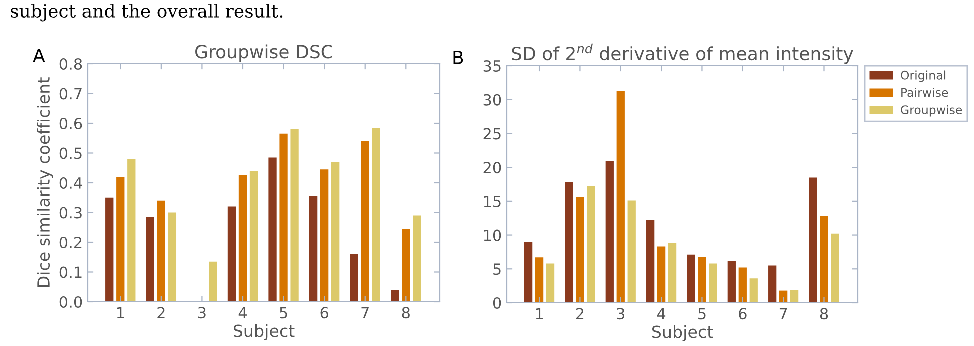 This screenshot has height=346, width=974. I want to click on text: A, so click(39, 55).